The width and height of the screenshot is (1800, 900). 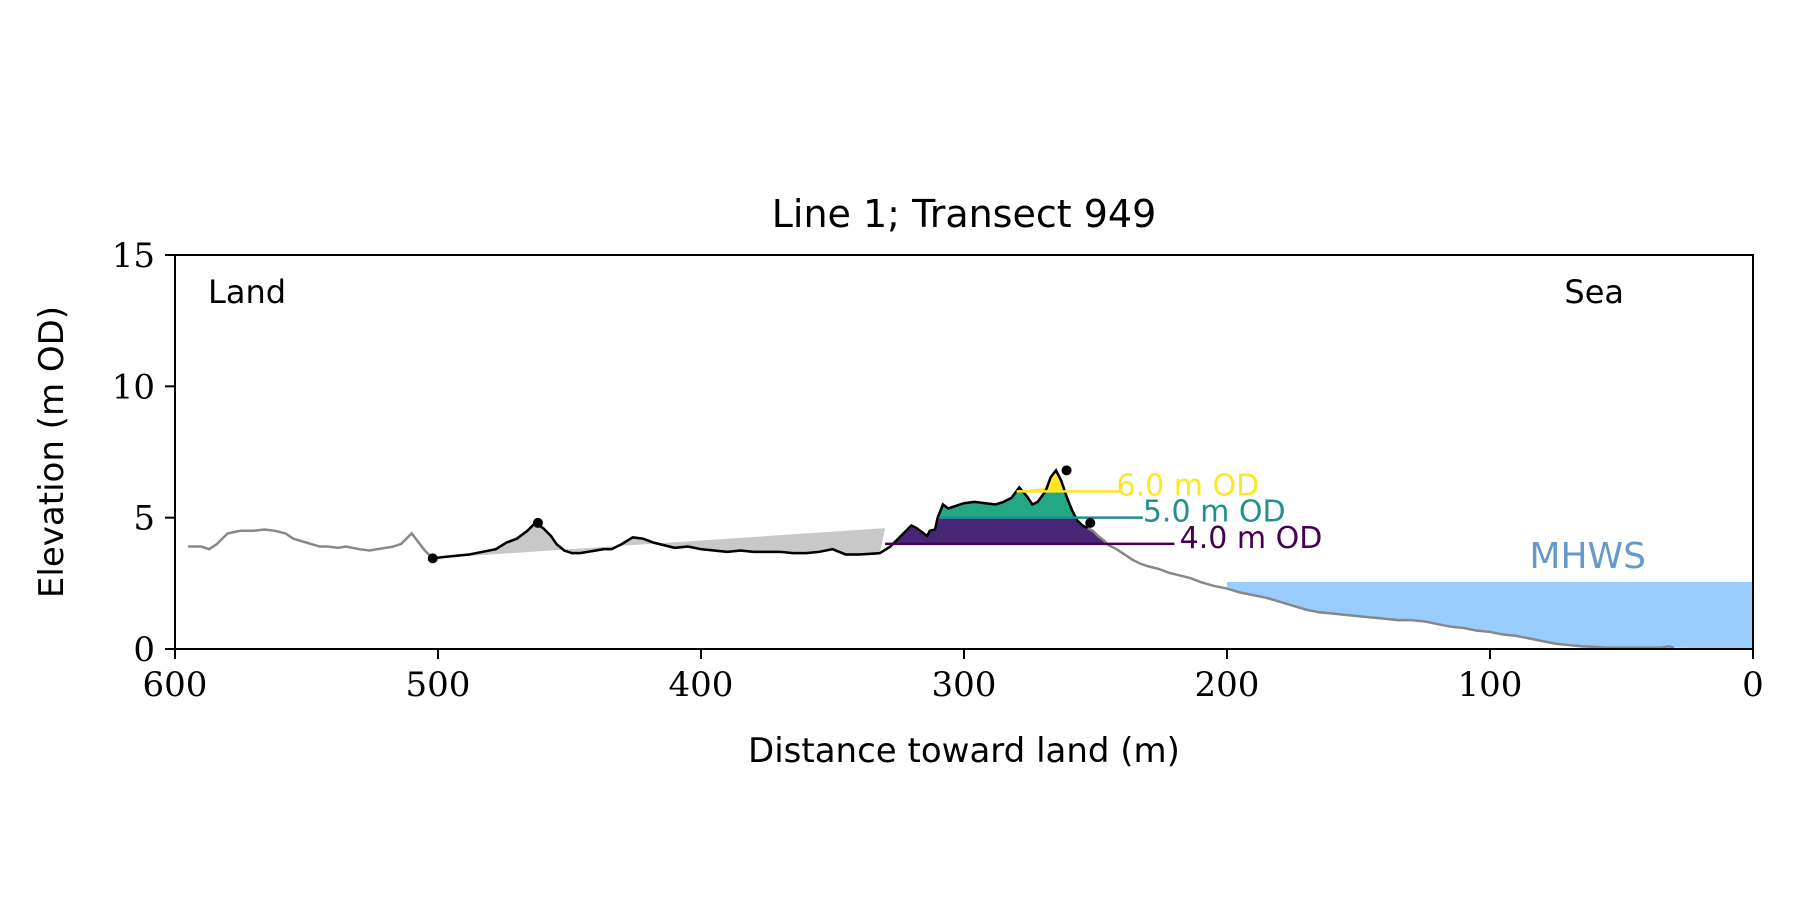 What do you see at coordinates (1587, 556) in the screenshot?
I see `mhws-label: MHWS` at bounding box center [1587, 556].